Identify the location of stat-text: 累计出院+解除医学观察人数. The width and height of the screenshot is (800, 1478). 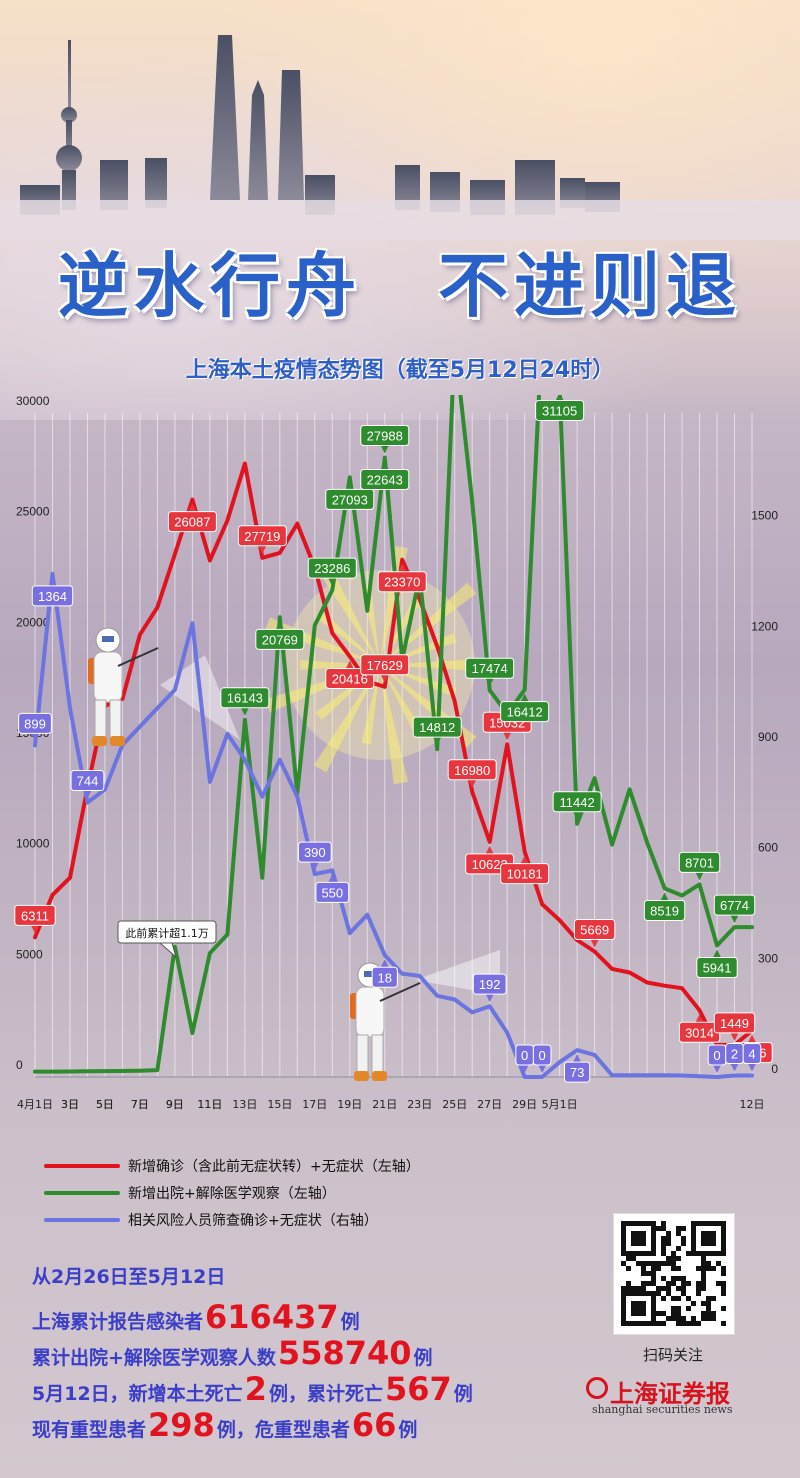
(154, 1358).